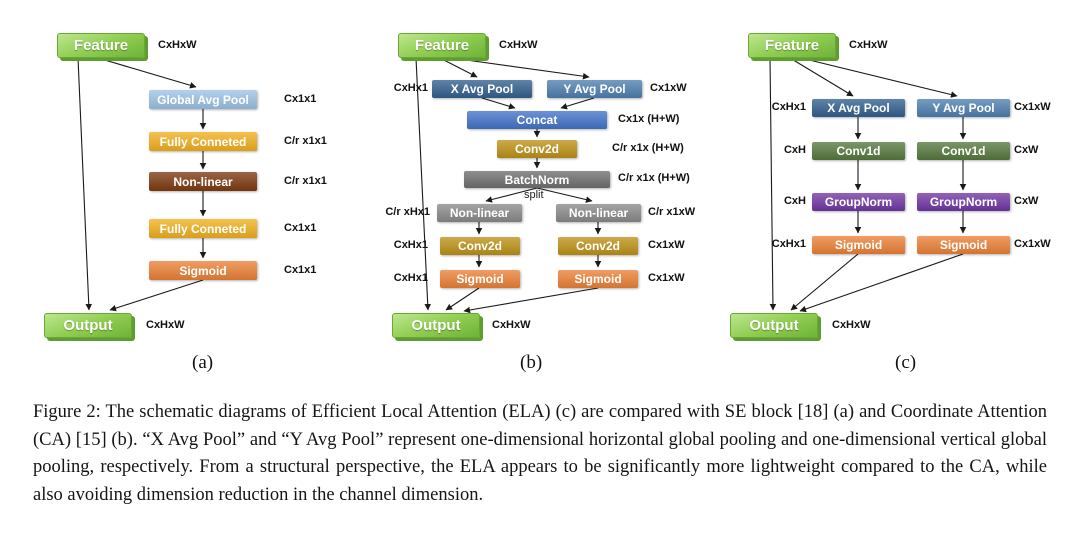 The height and width of the screenshot is (547, 1080). I want to click on panel-c-tag: (c), so click(906, 362).